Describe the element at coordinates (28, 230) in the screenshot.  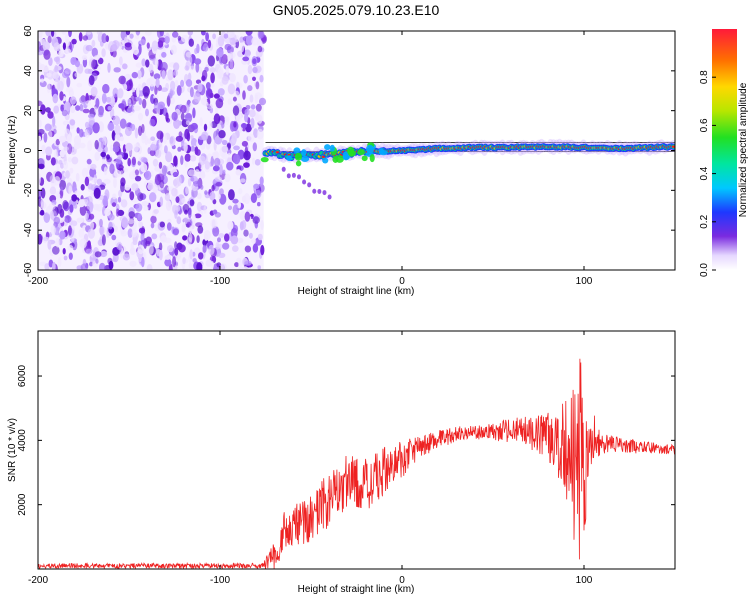
I see `spectrogram-y-tick-label: -40` at that location.